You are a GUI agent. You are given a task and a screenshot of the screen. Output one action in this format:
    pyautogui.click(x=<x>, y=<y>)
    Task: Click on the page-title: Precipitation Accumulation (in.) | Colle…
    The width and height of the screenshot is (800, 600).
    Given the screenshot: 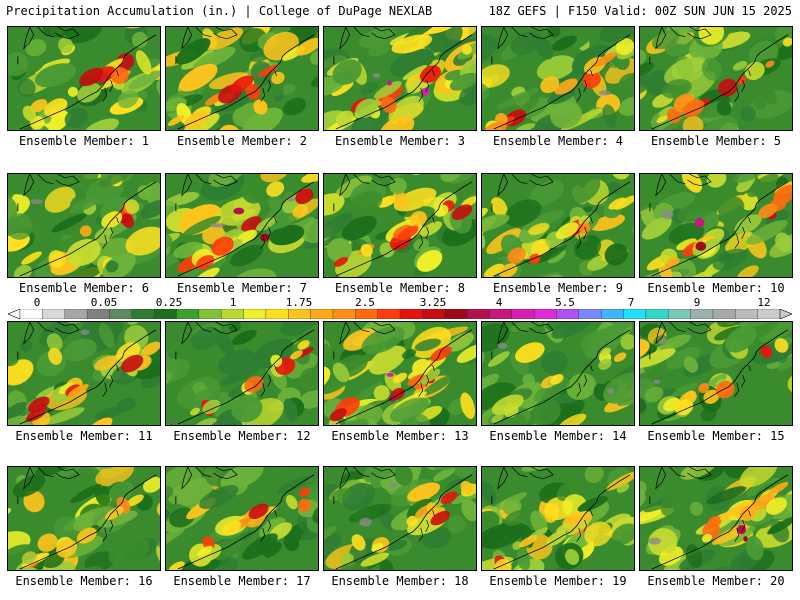 What is the action you would take?
    pyautogui.click(x=219, y=11)
    